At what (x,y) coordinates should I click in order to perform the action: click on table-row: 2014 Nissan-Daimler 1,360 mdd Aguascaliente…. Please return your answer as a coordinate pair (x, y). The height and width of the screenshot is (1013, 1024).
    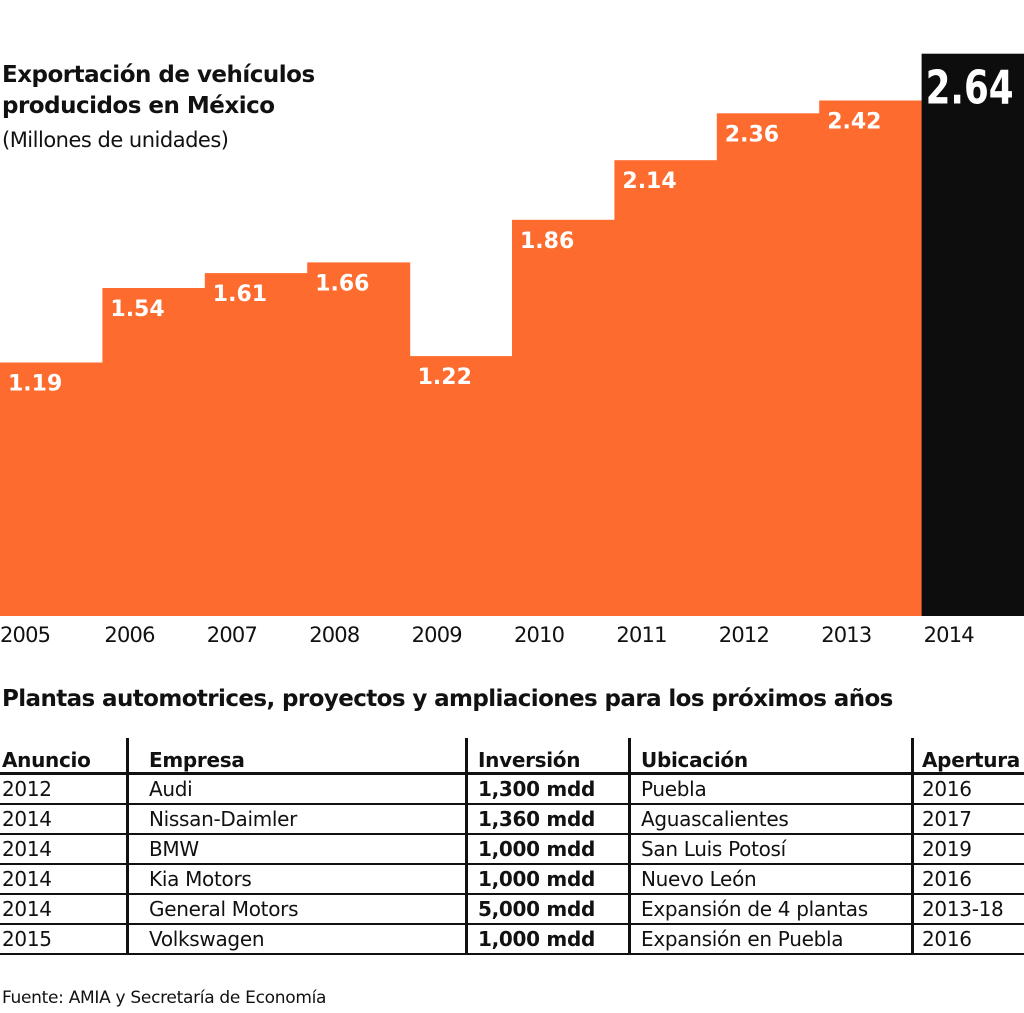
    Looking at the image, I should click on (512, 819).